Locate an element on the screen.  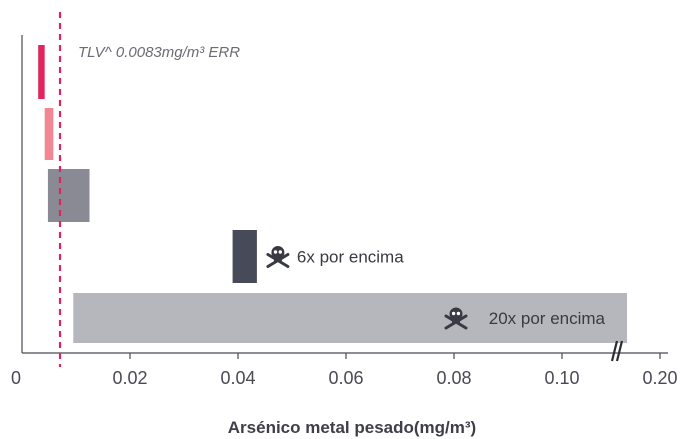
x-tick-label: 0.06 is located at coordinates (345, 378).